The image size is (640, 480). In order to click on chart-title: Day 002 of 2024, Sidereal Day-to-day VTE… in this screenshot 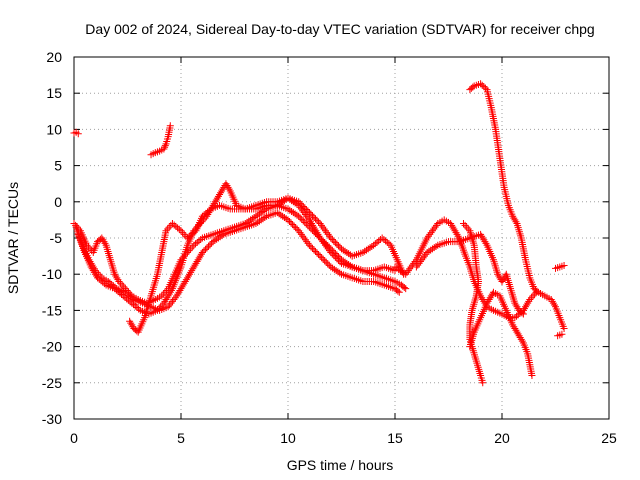, I will do `click(339, 29)`.